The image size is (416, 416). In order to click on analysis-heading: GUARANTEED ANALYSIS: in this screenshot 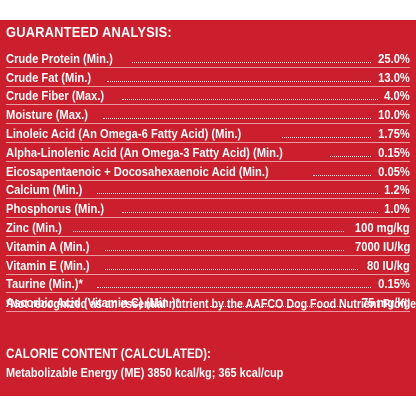, I will do `click(89, 32)`.